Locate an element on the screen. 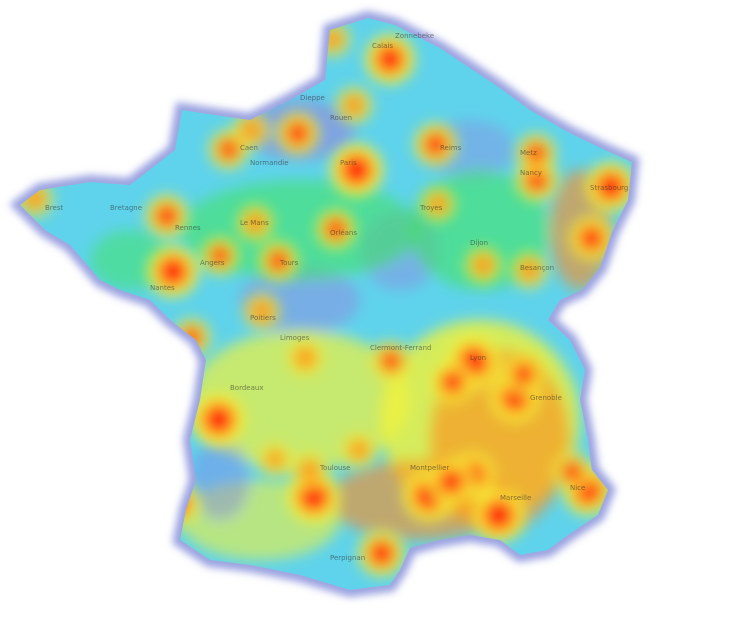 This screenshot has width=729, height=621. place-label: Caen is located at coordinates (249, 148).